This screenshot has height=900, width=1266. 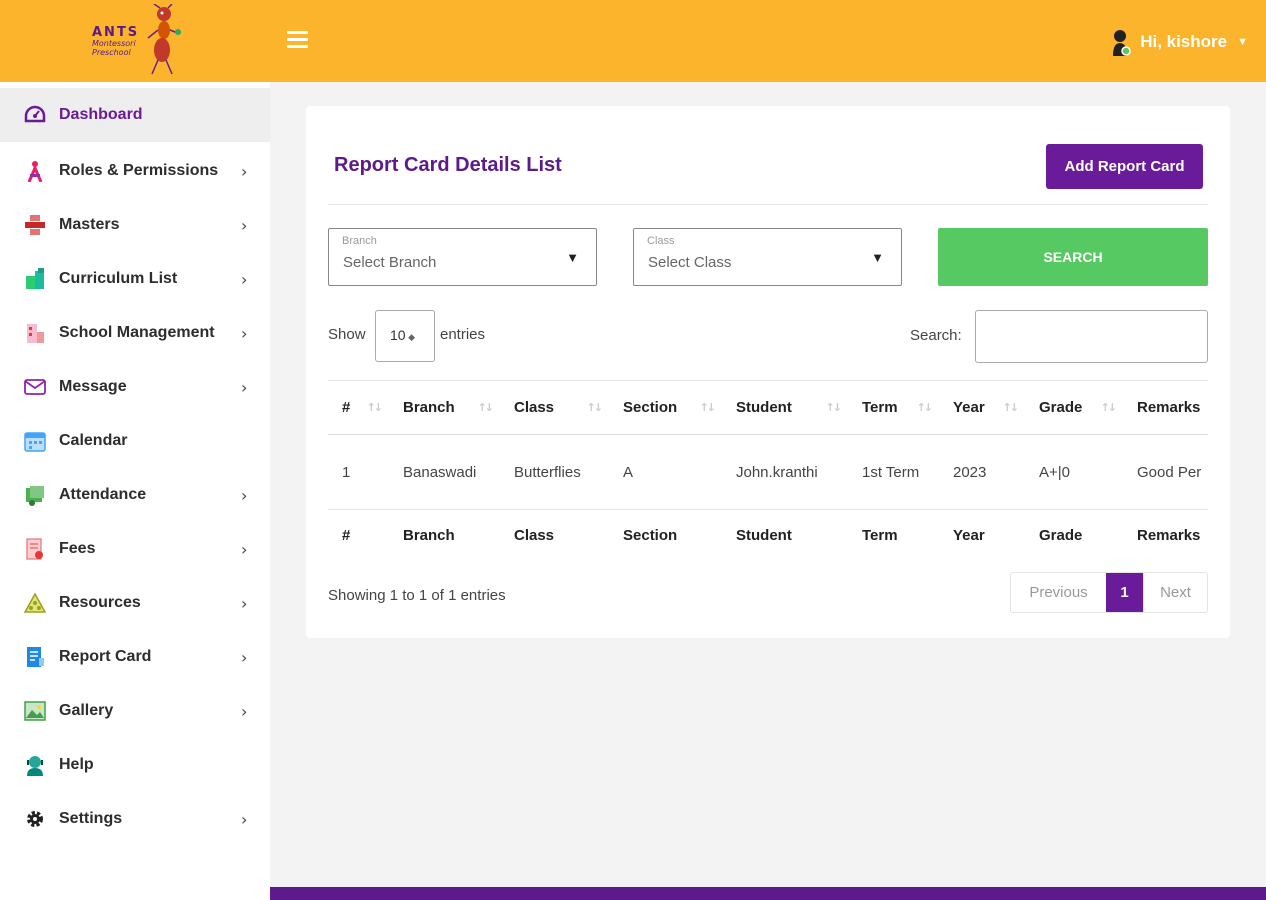 What do you see at coordinates (547, 472) in the screenshot?
I see `cell-class: Butterflies` at bounding box center [547, 472].